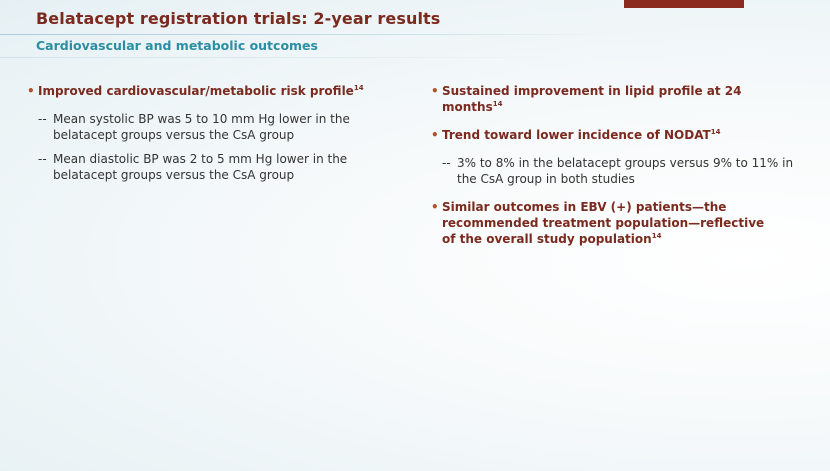 The height and width of the screenshot is (471, 830). I want to click on subtitle-divider, so click(280, 57).